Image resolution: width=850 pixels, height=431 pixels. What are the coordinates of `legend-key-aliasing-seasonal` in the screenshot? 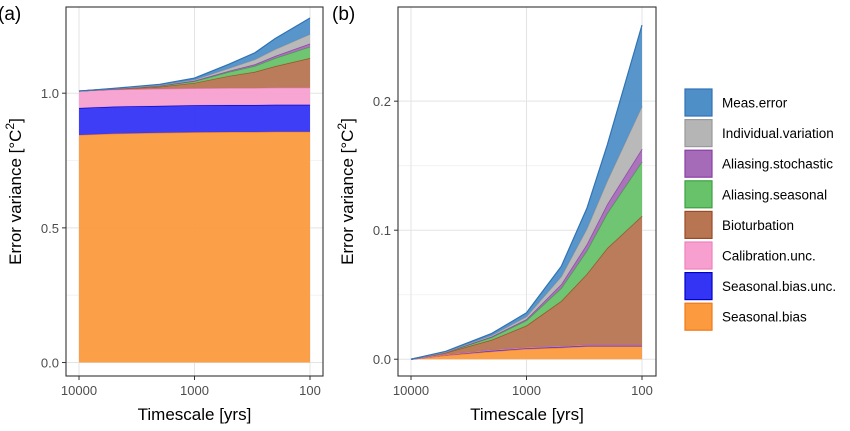 It's located at (698, 194).